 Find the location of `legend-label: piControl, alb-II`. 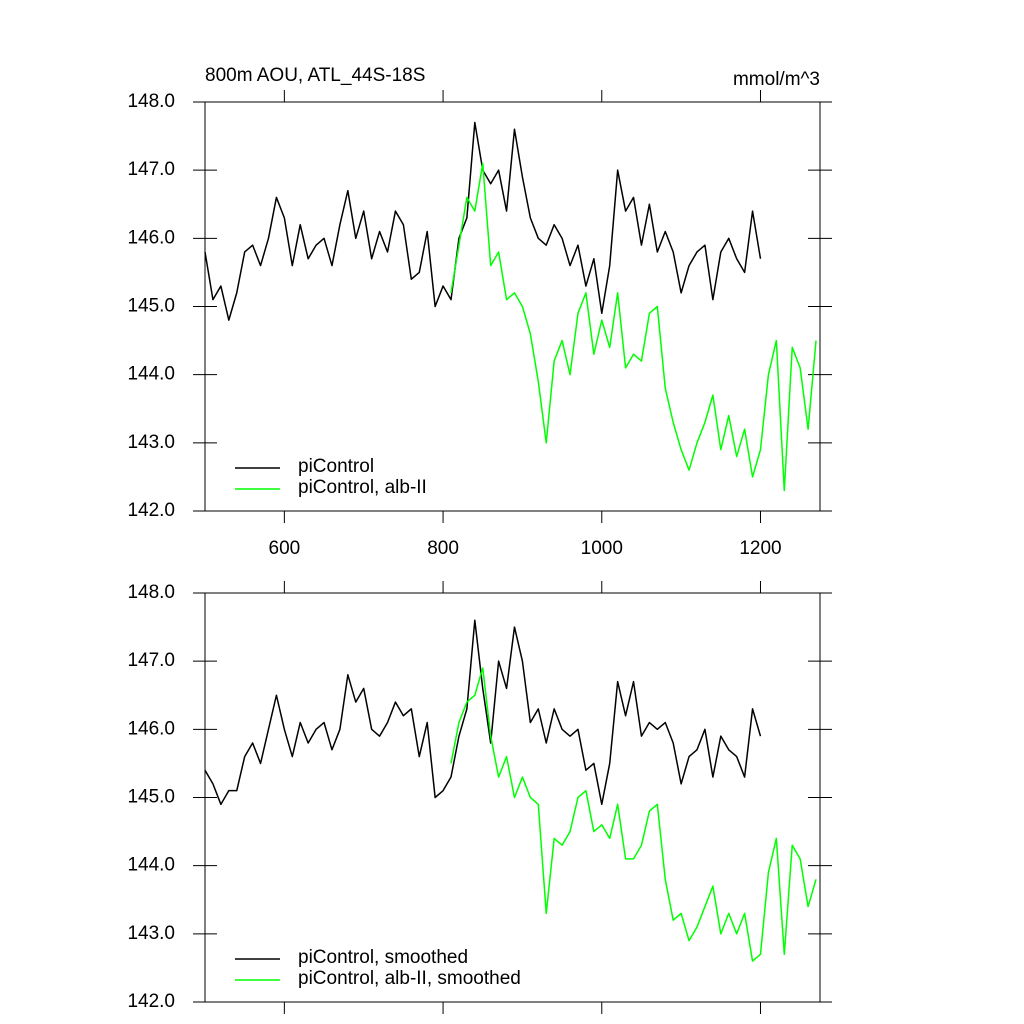

legend-label: piControl, alb-II is located at coordinates (362, 487).